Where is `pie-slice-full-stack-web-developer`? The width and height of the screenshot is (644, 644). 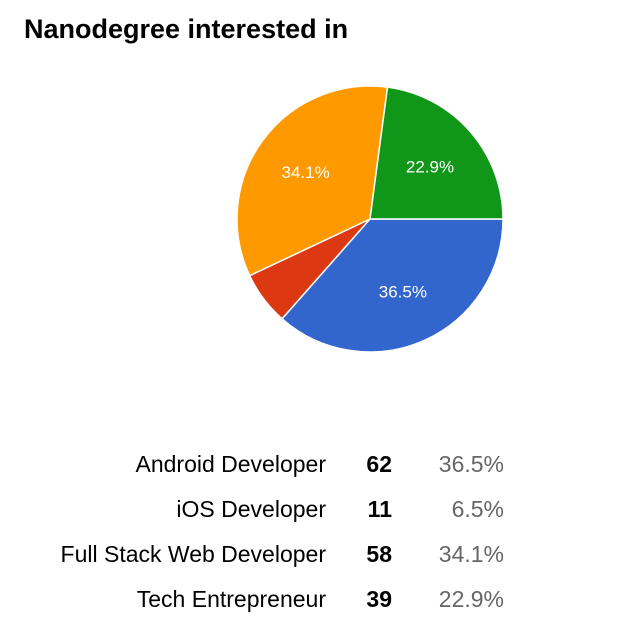 pie-slice-full-stack-web-developer is located at coordinates (312, 181).